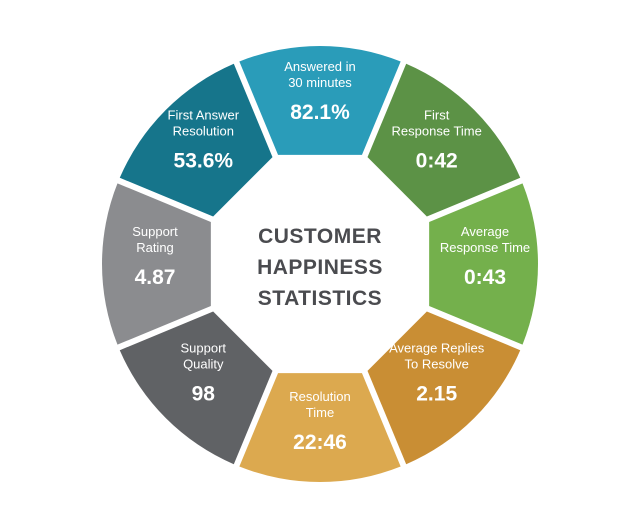  What do you see at coordinates (319, 396) in the screenshot?
I see `segment-label-line-1: Resolution` at bounding box center [319, 396].